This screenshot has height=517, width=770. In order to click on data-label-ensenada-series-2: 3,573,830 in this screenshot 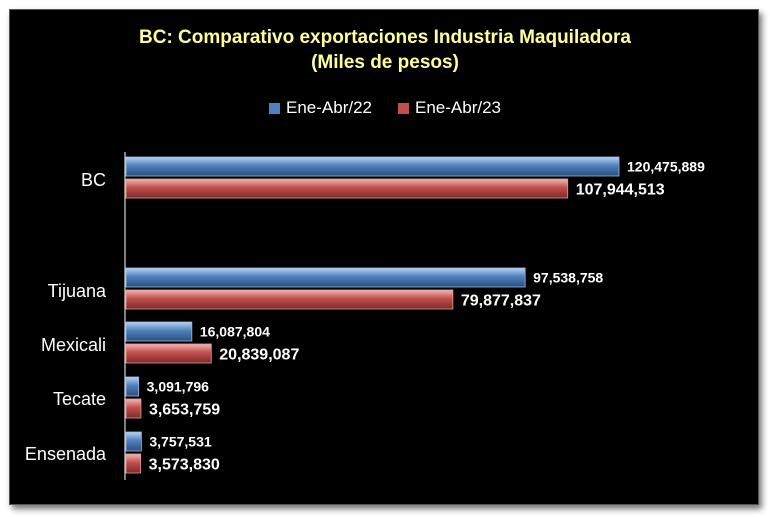, I will do `click(184, 465)`.